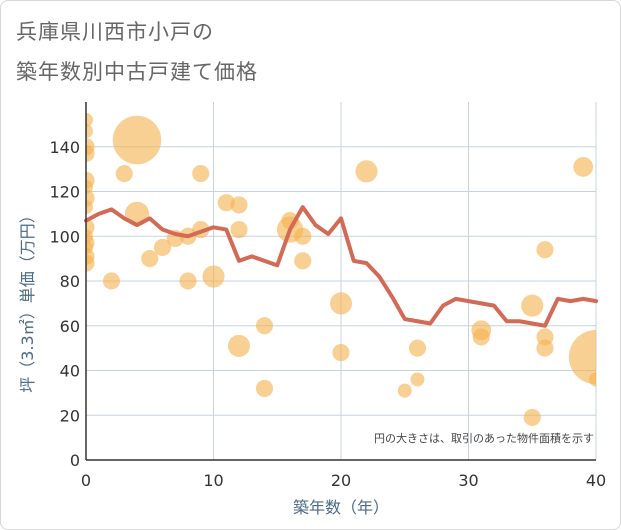 Image resolution: width=621 pixels, height=530 pixels. What do you see at coordinates (341, 480) in the screenshot?
I see `x-tick-label: 20` at bounding box center [341, 480].